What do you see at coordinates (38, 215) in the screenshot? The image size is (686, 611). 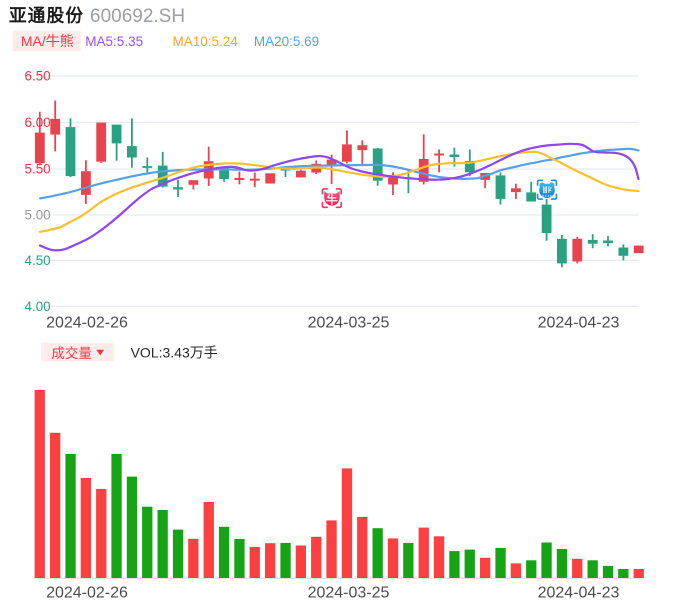 I see `svg-text: 5.00` at bounding box center [38, 215].